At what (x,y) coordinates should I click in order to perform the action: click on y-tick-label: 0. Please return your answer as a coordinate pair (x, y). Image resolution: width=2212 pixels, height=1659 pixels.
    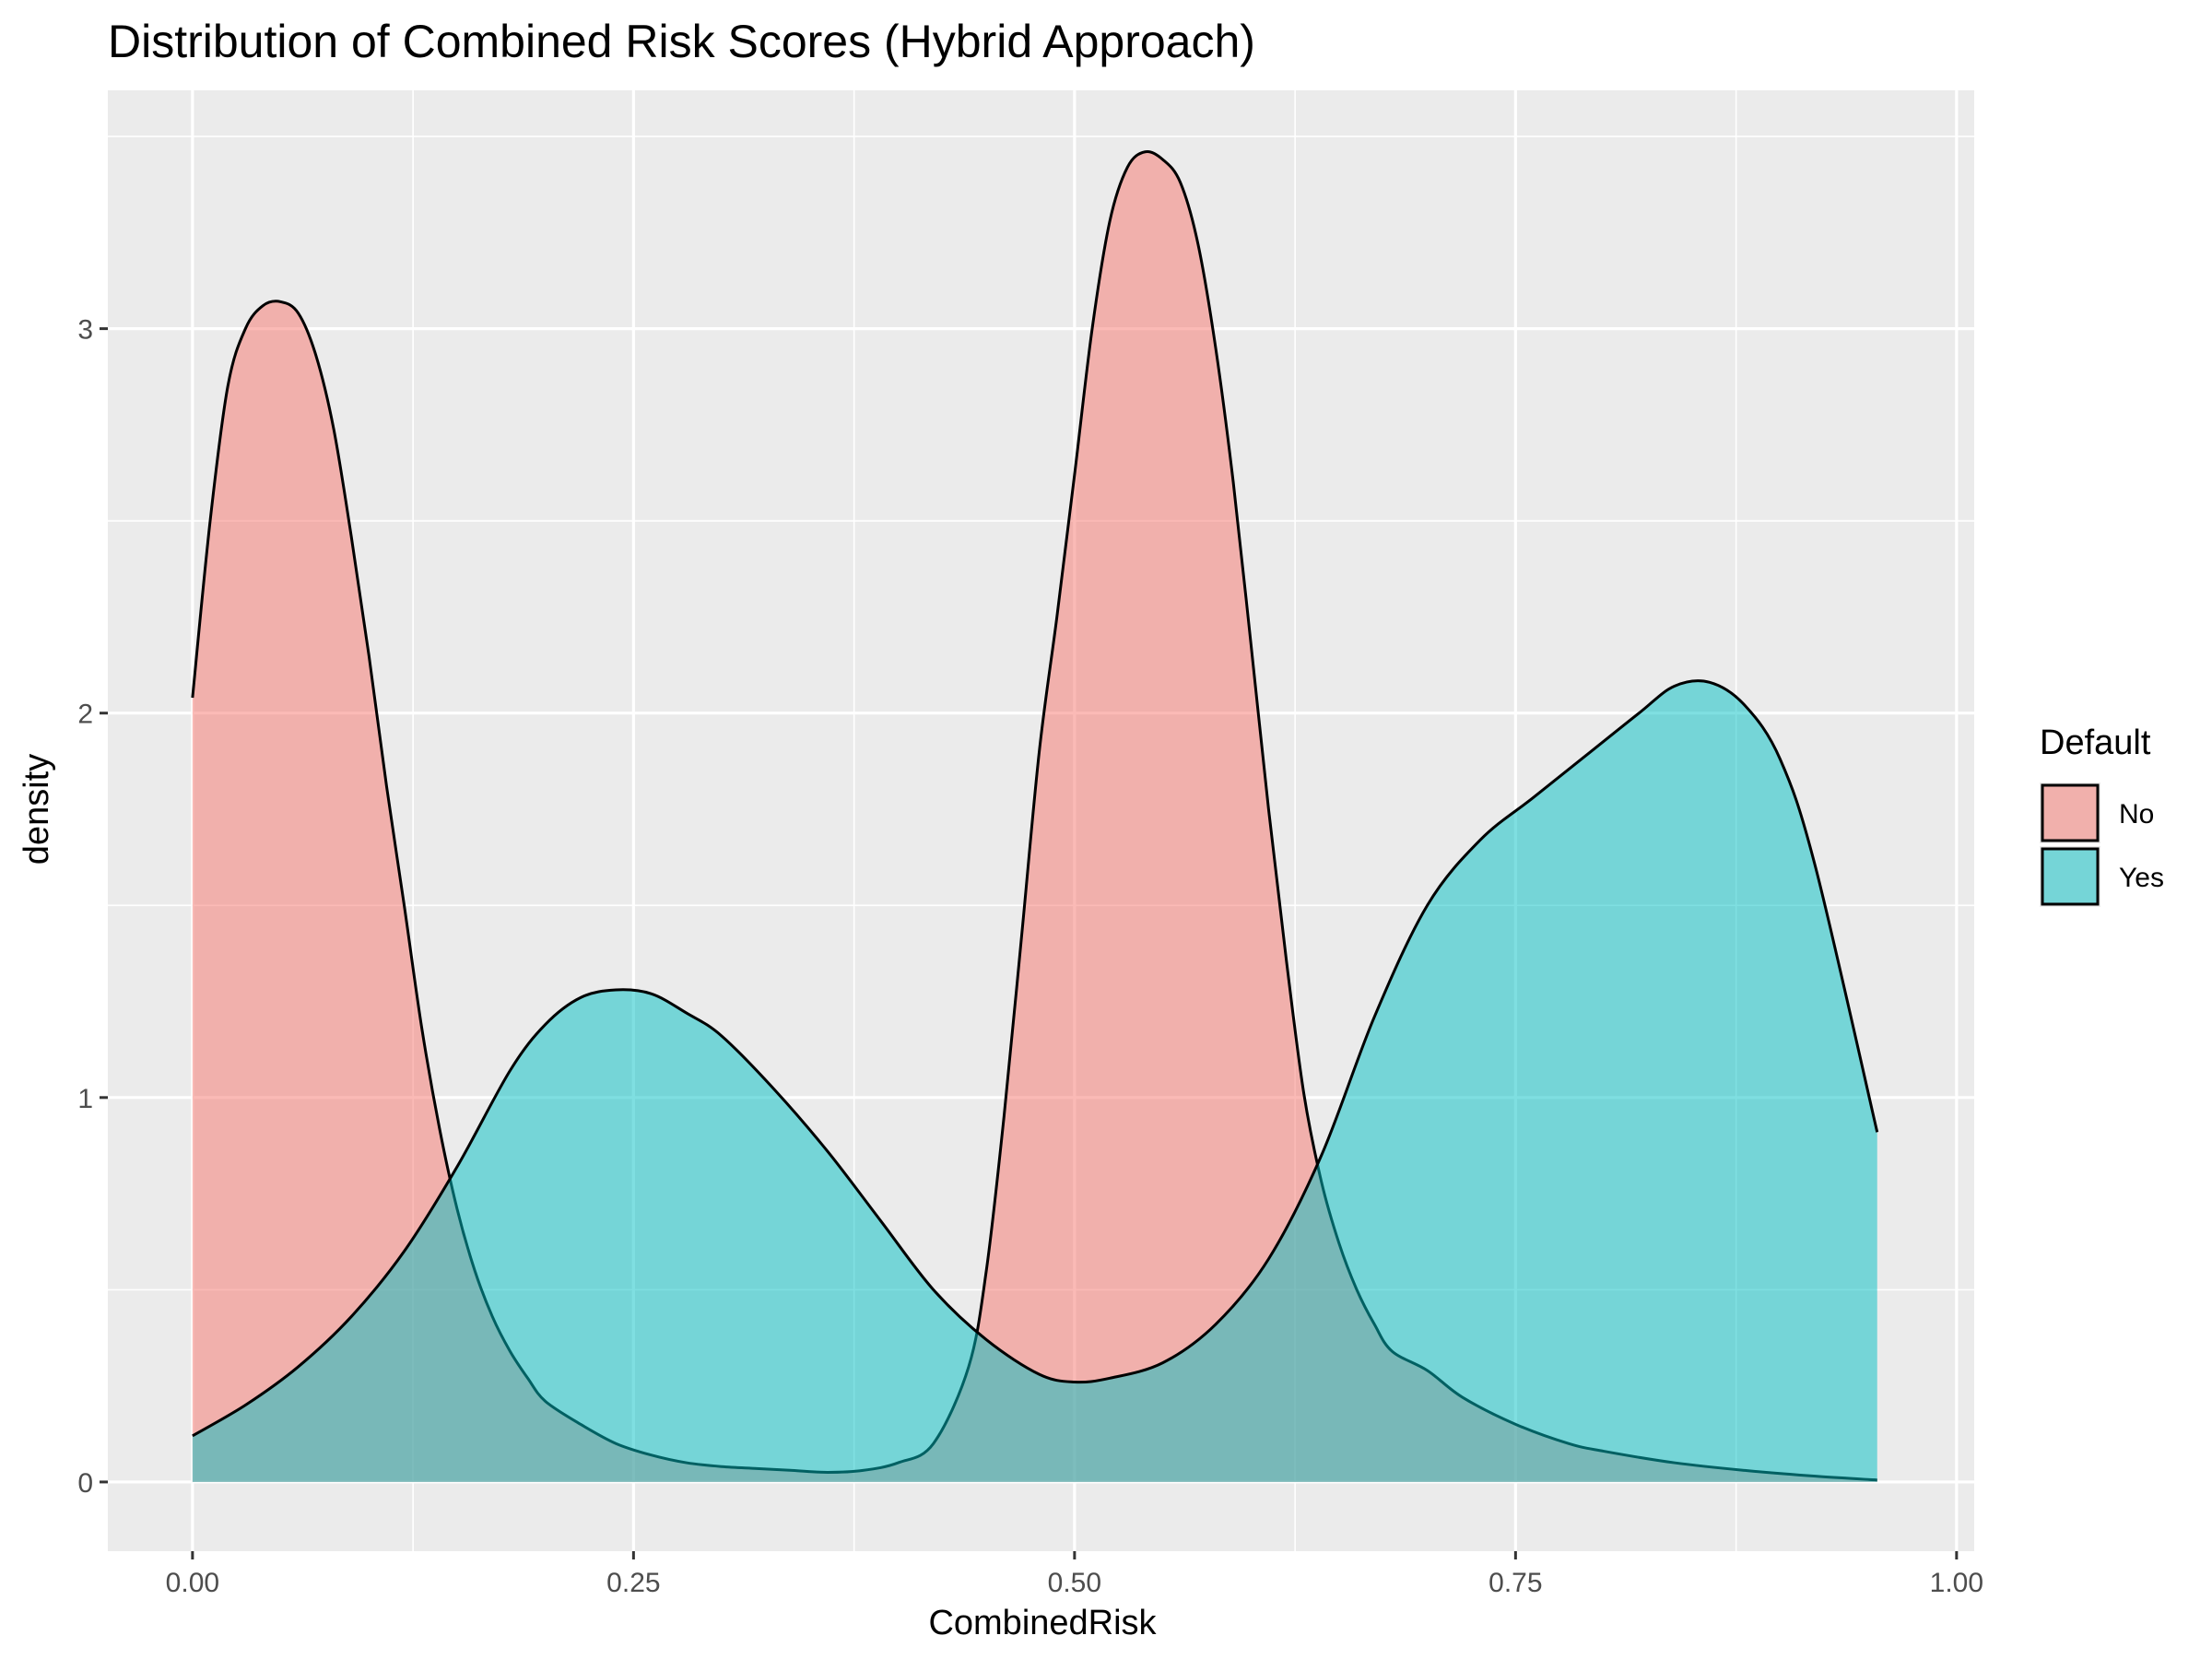
    Looking at the image, I should click on (85, 1483).